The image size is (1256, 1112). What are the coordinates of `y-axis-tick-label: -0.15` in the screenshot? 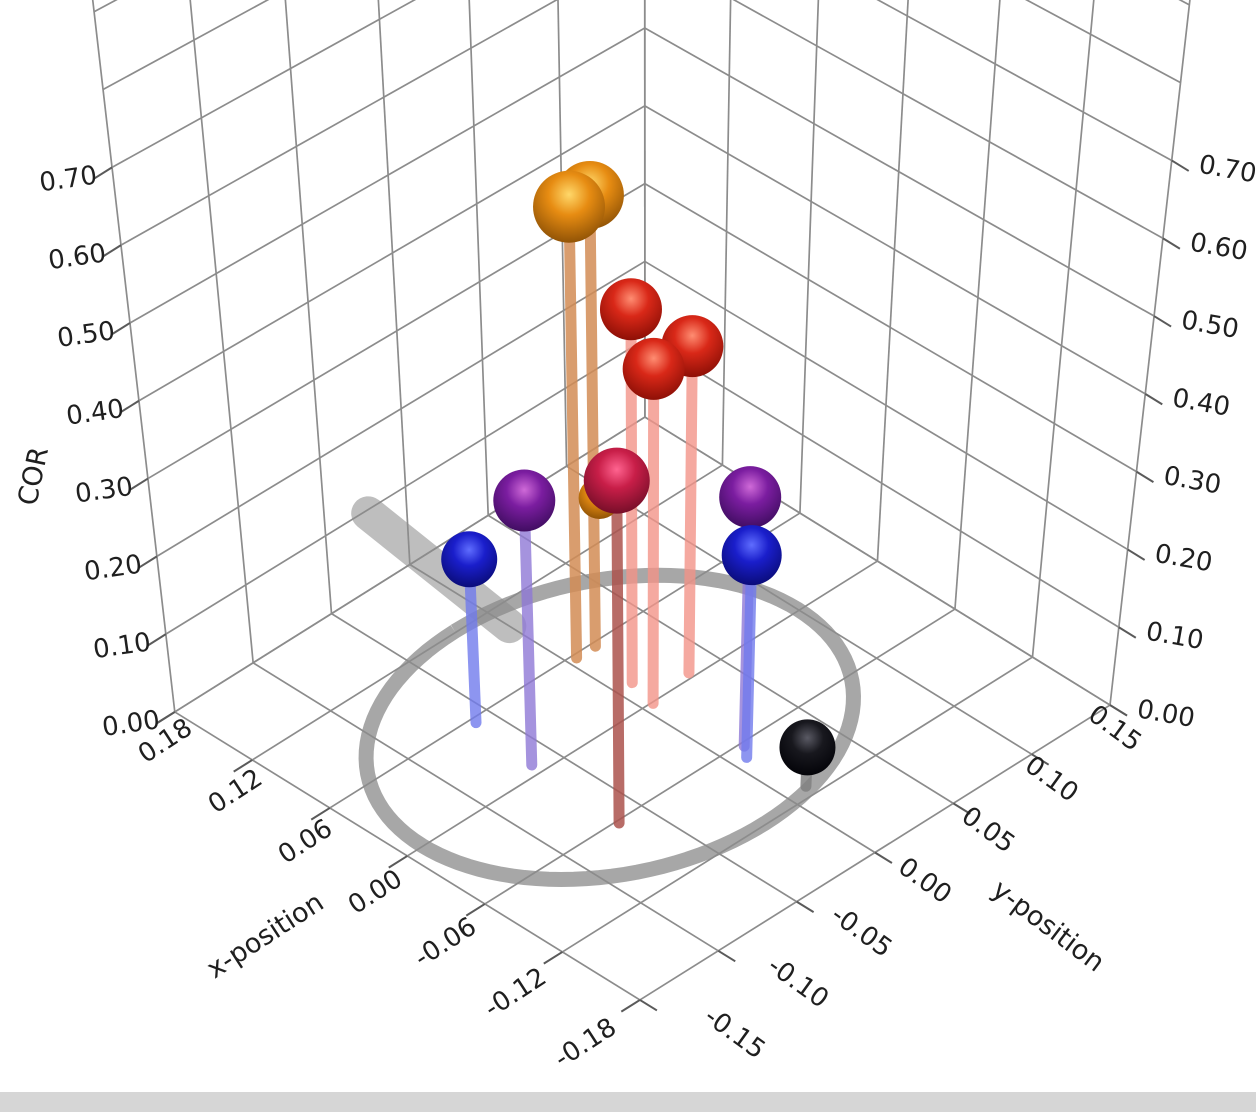 It's located at (735, 1034).